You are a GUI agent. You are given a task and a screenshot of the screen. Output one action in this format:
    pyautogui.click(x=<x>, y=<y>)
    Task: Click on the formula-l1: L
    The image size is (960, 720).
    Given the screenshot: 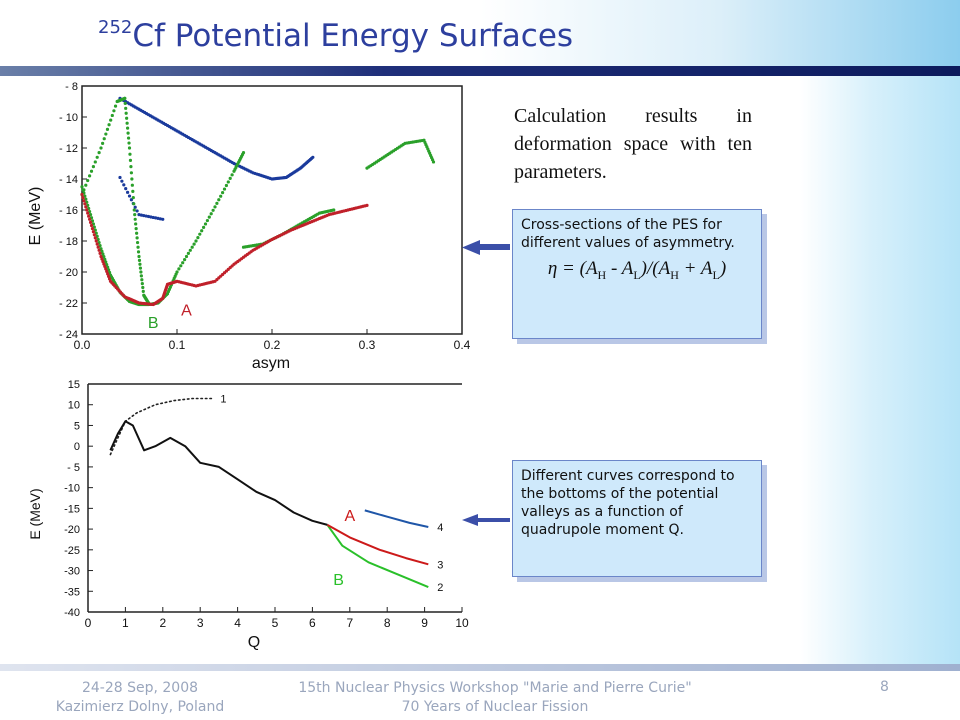 What is the action you would take?
    pyautogui.click(x=637, y=274)
    